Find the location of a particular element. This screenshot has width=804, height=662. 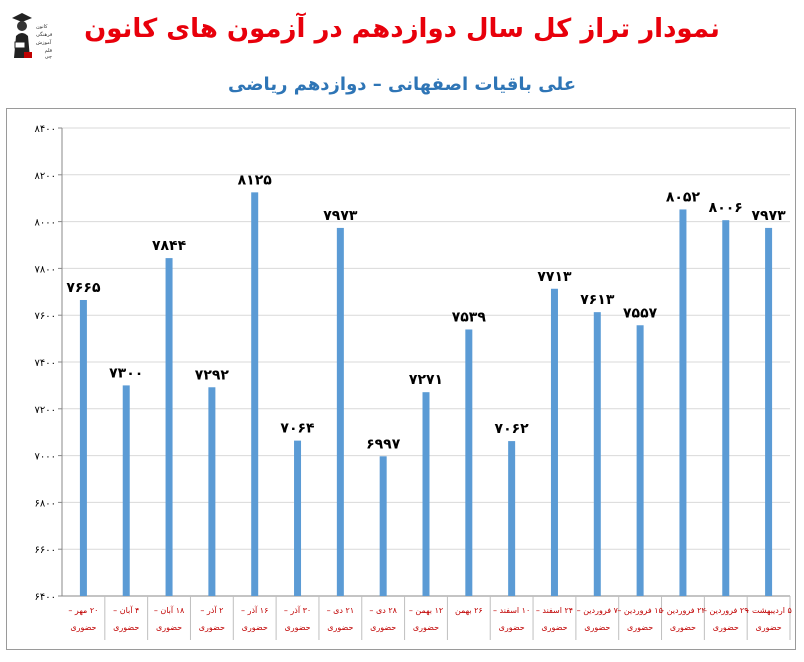

y-tick-label: ۷۰۰۰ is located at coordinates (45, 457).